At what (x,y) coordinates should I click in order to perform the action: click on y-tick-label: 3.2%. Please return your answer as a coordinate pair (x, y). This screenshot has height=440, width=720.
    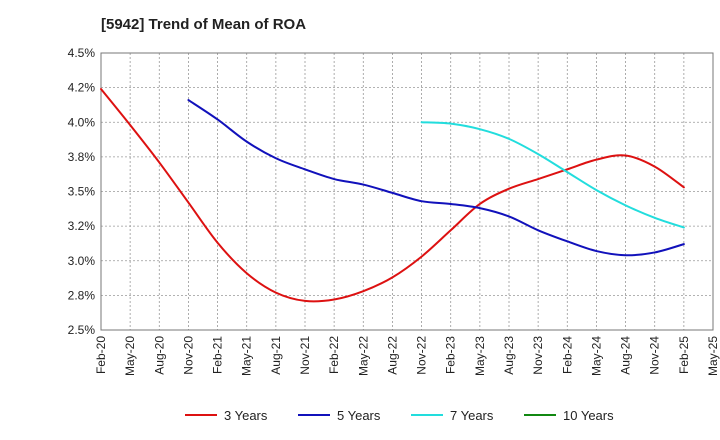
    Looking at the image, I should click on (82, 226).